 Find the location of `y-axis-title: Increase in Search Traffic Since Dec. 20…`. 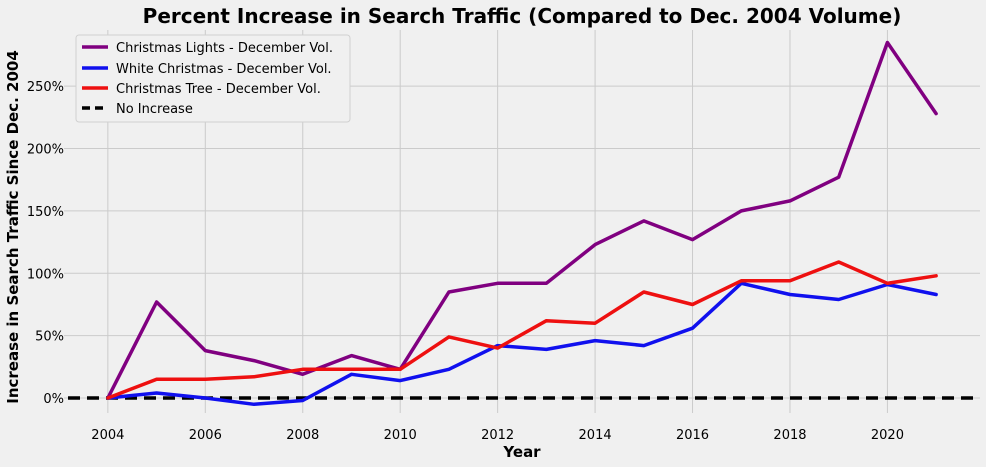

y-axis-title: Increase in Search Traffic Since Dec. 20… is located at coordinates (13, 227).